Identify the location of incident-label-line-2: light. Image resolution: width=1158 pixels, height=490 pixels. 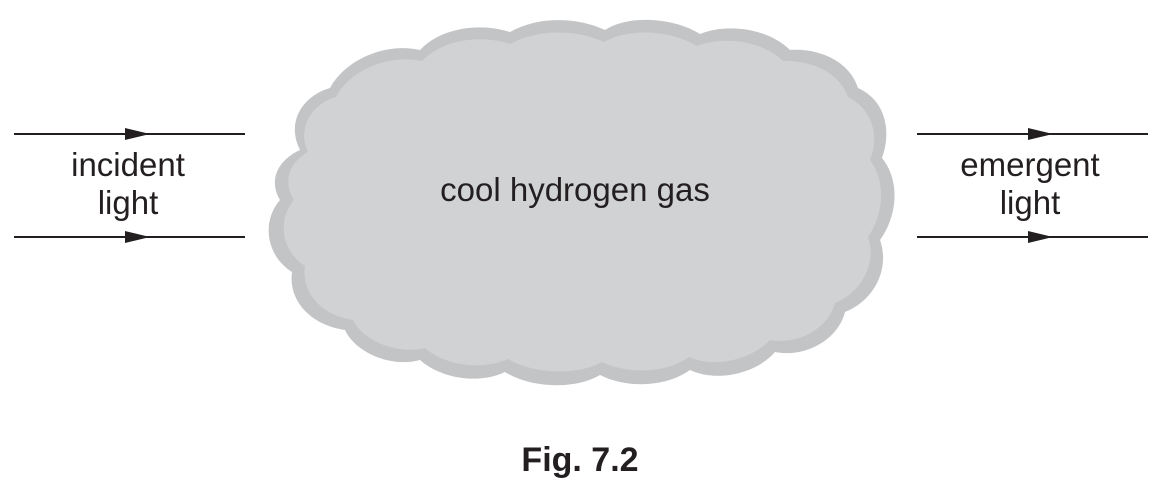
(128, 202).